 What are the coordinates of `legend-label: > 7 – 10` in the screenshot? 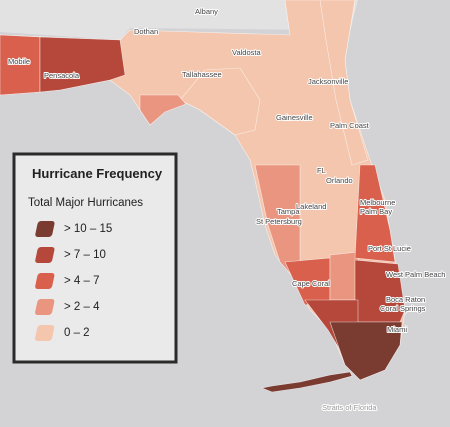 It's located at (85, 255).